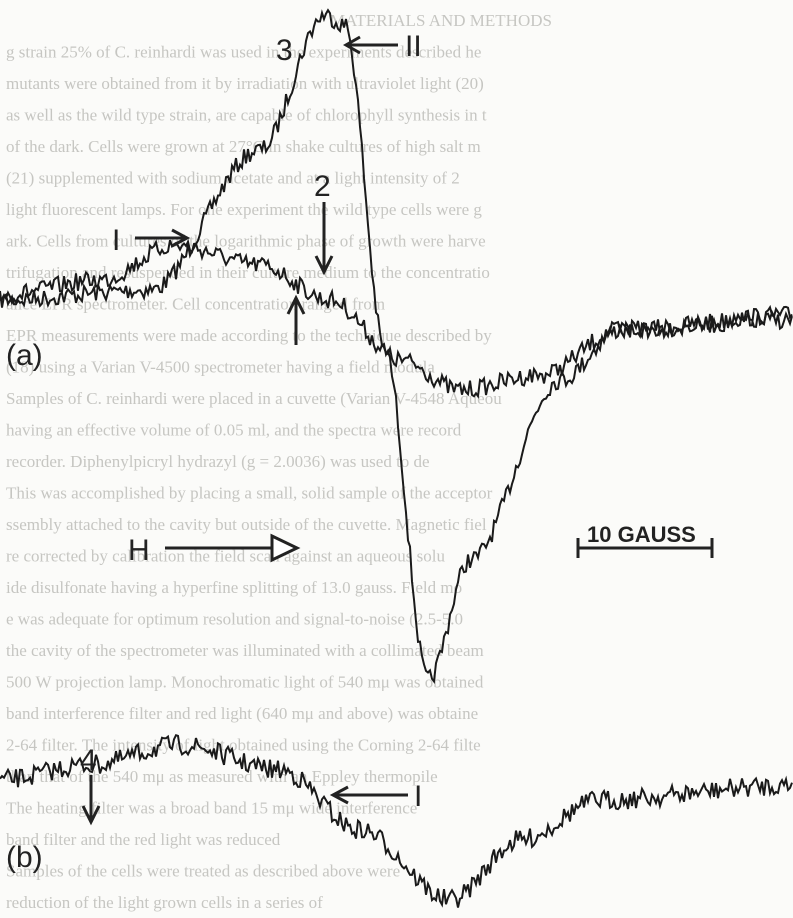 The image size is (793, 918). I want to click on arrow-head, so click(285, 548).